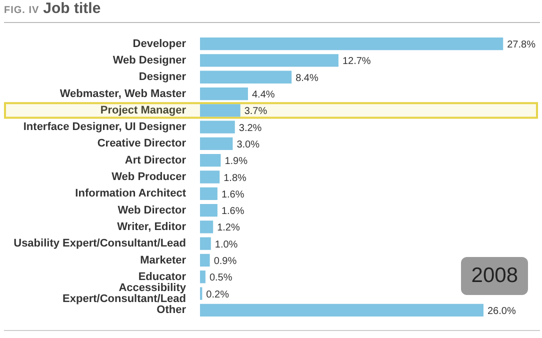 This screenshot has width=542, height=338. What do you see at coordinates (356, 62) in the screenshot?
I see `data-label: 12.7%` at bounding box center [356, 62].